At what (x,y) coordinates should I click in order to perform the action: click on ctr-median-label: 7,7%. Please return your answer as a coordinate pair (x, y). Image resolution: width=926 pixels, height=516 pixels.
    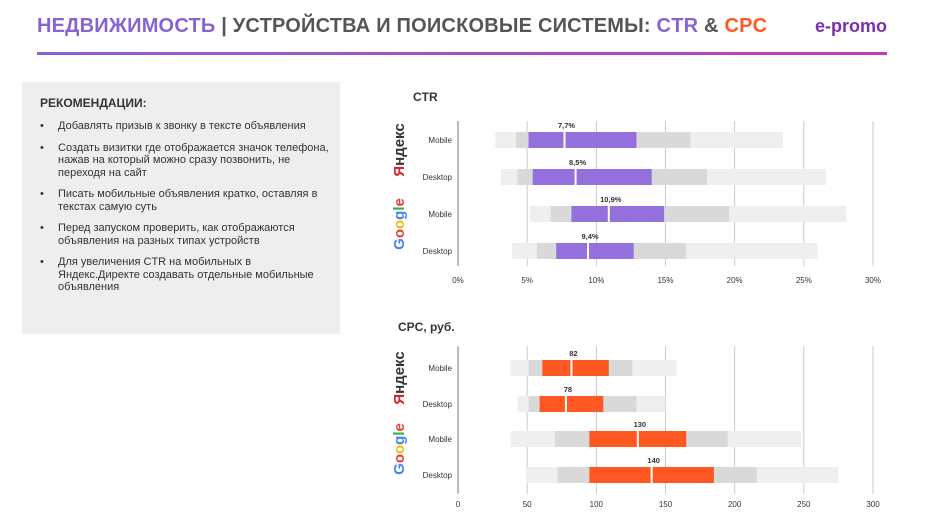
    Looking at the image, I should click on (566, 125).